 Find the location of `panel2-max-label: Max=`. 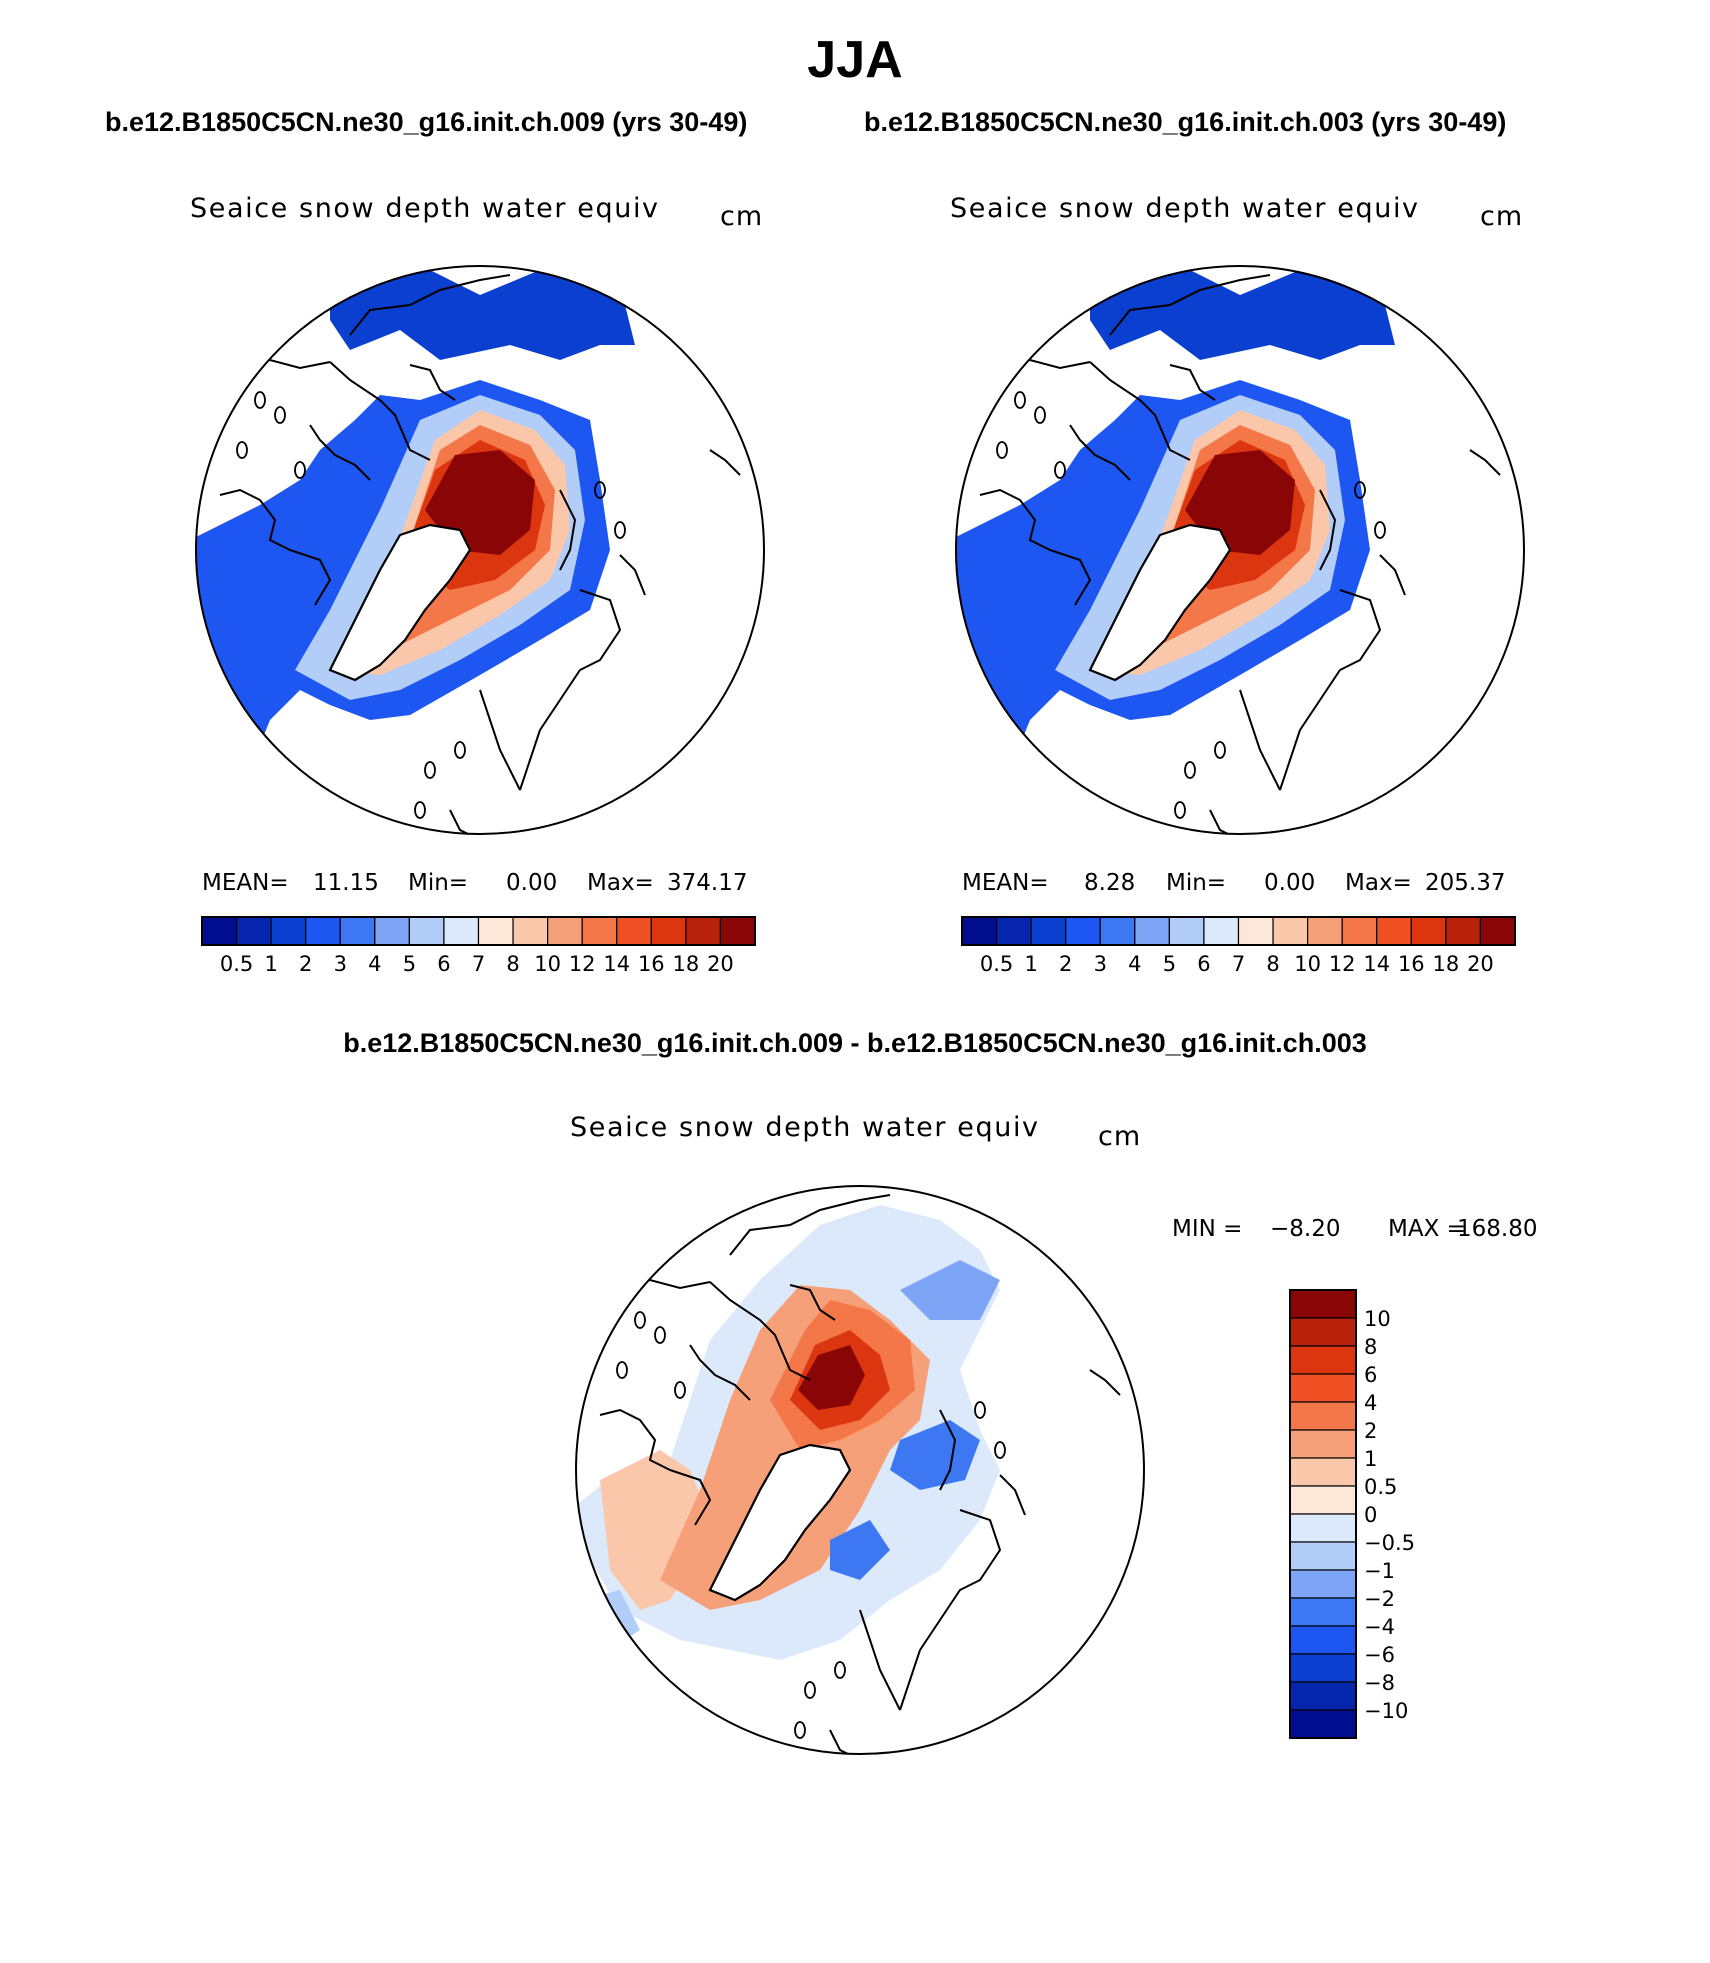

panel2-max-label: Max= is located at coordinates (1378, 883).